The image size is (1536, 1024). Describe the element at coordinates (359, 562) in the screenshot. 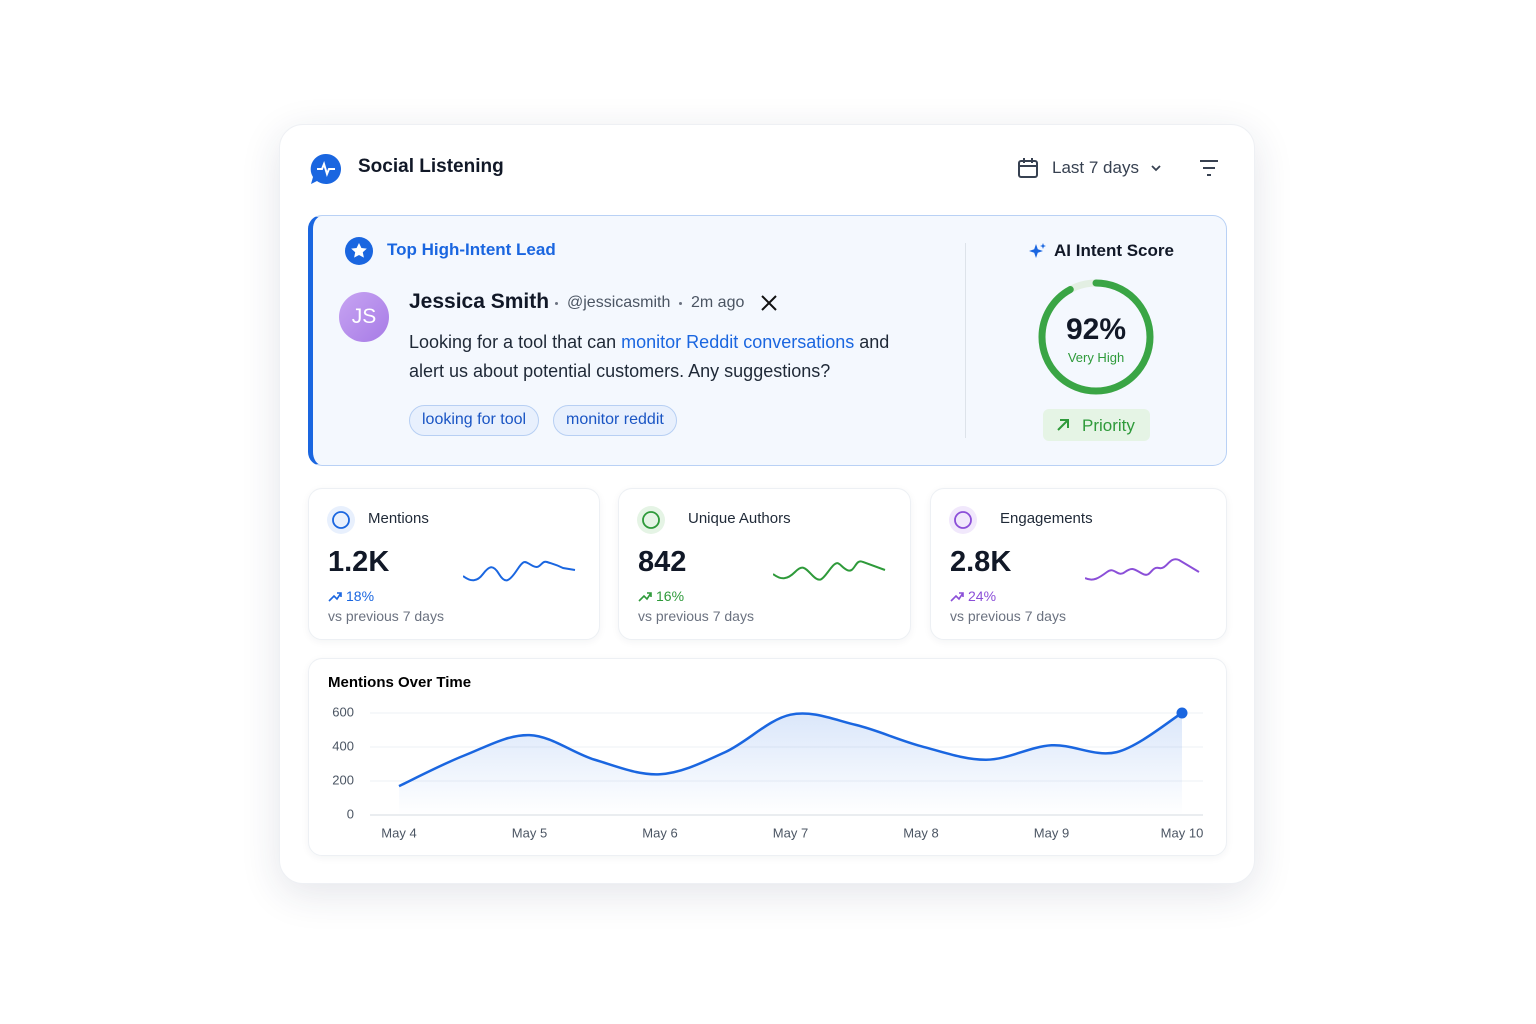

I see `stat-value: 1.2K` at that location.